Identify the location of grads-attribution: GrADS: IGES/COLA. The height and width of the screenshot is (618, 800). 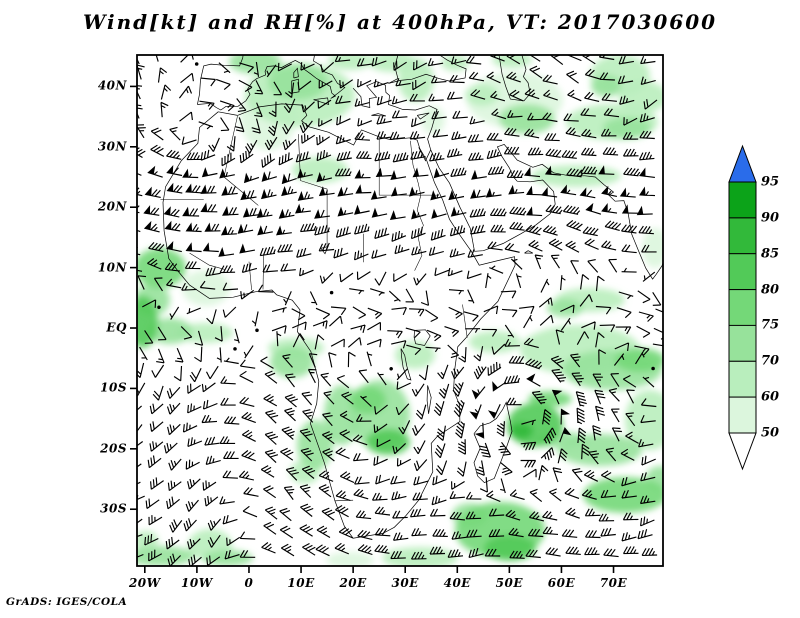
(67, 602).